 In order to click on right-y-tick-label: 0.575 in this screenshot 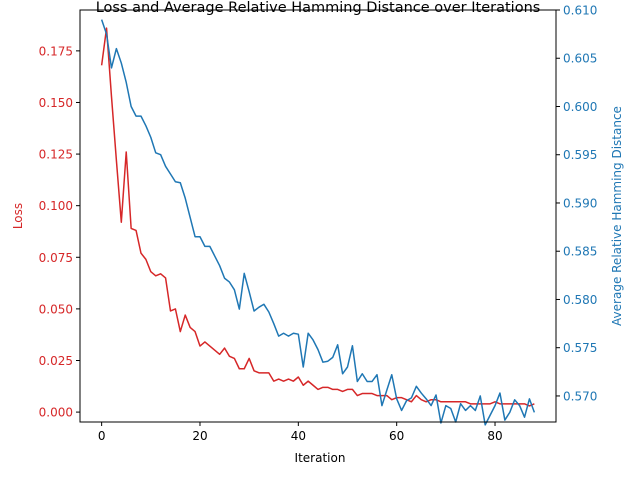, I will do `click(580, 348)`.